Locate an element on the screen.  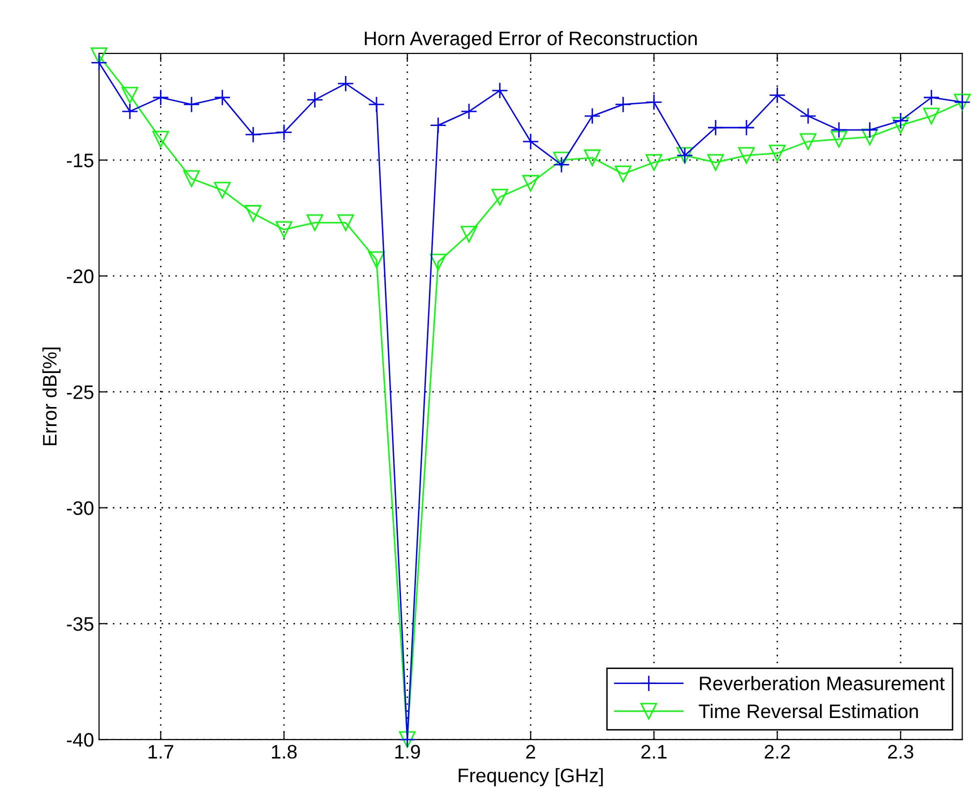
y-tick-label: -25 is located at coordinates (80, 392).